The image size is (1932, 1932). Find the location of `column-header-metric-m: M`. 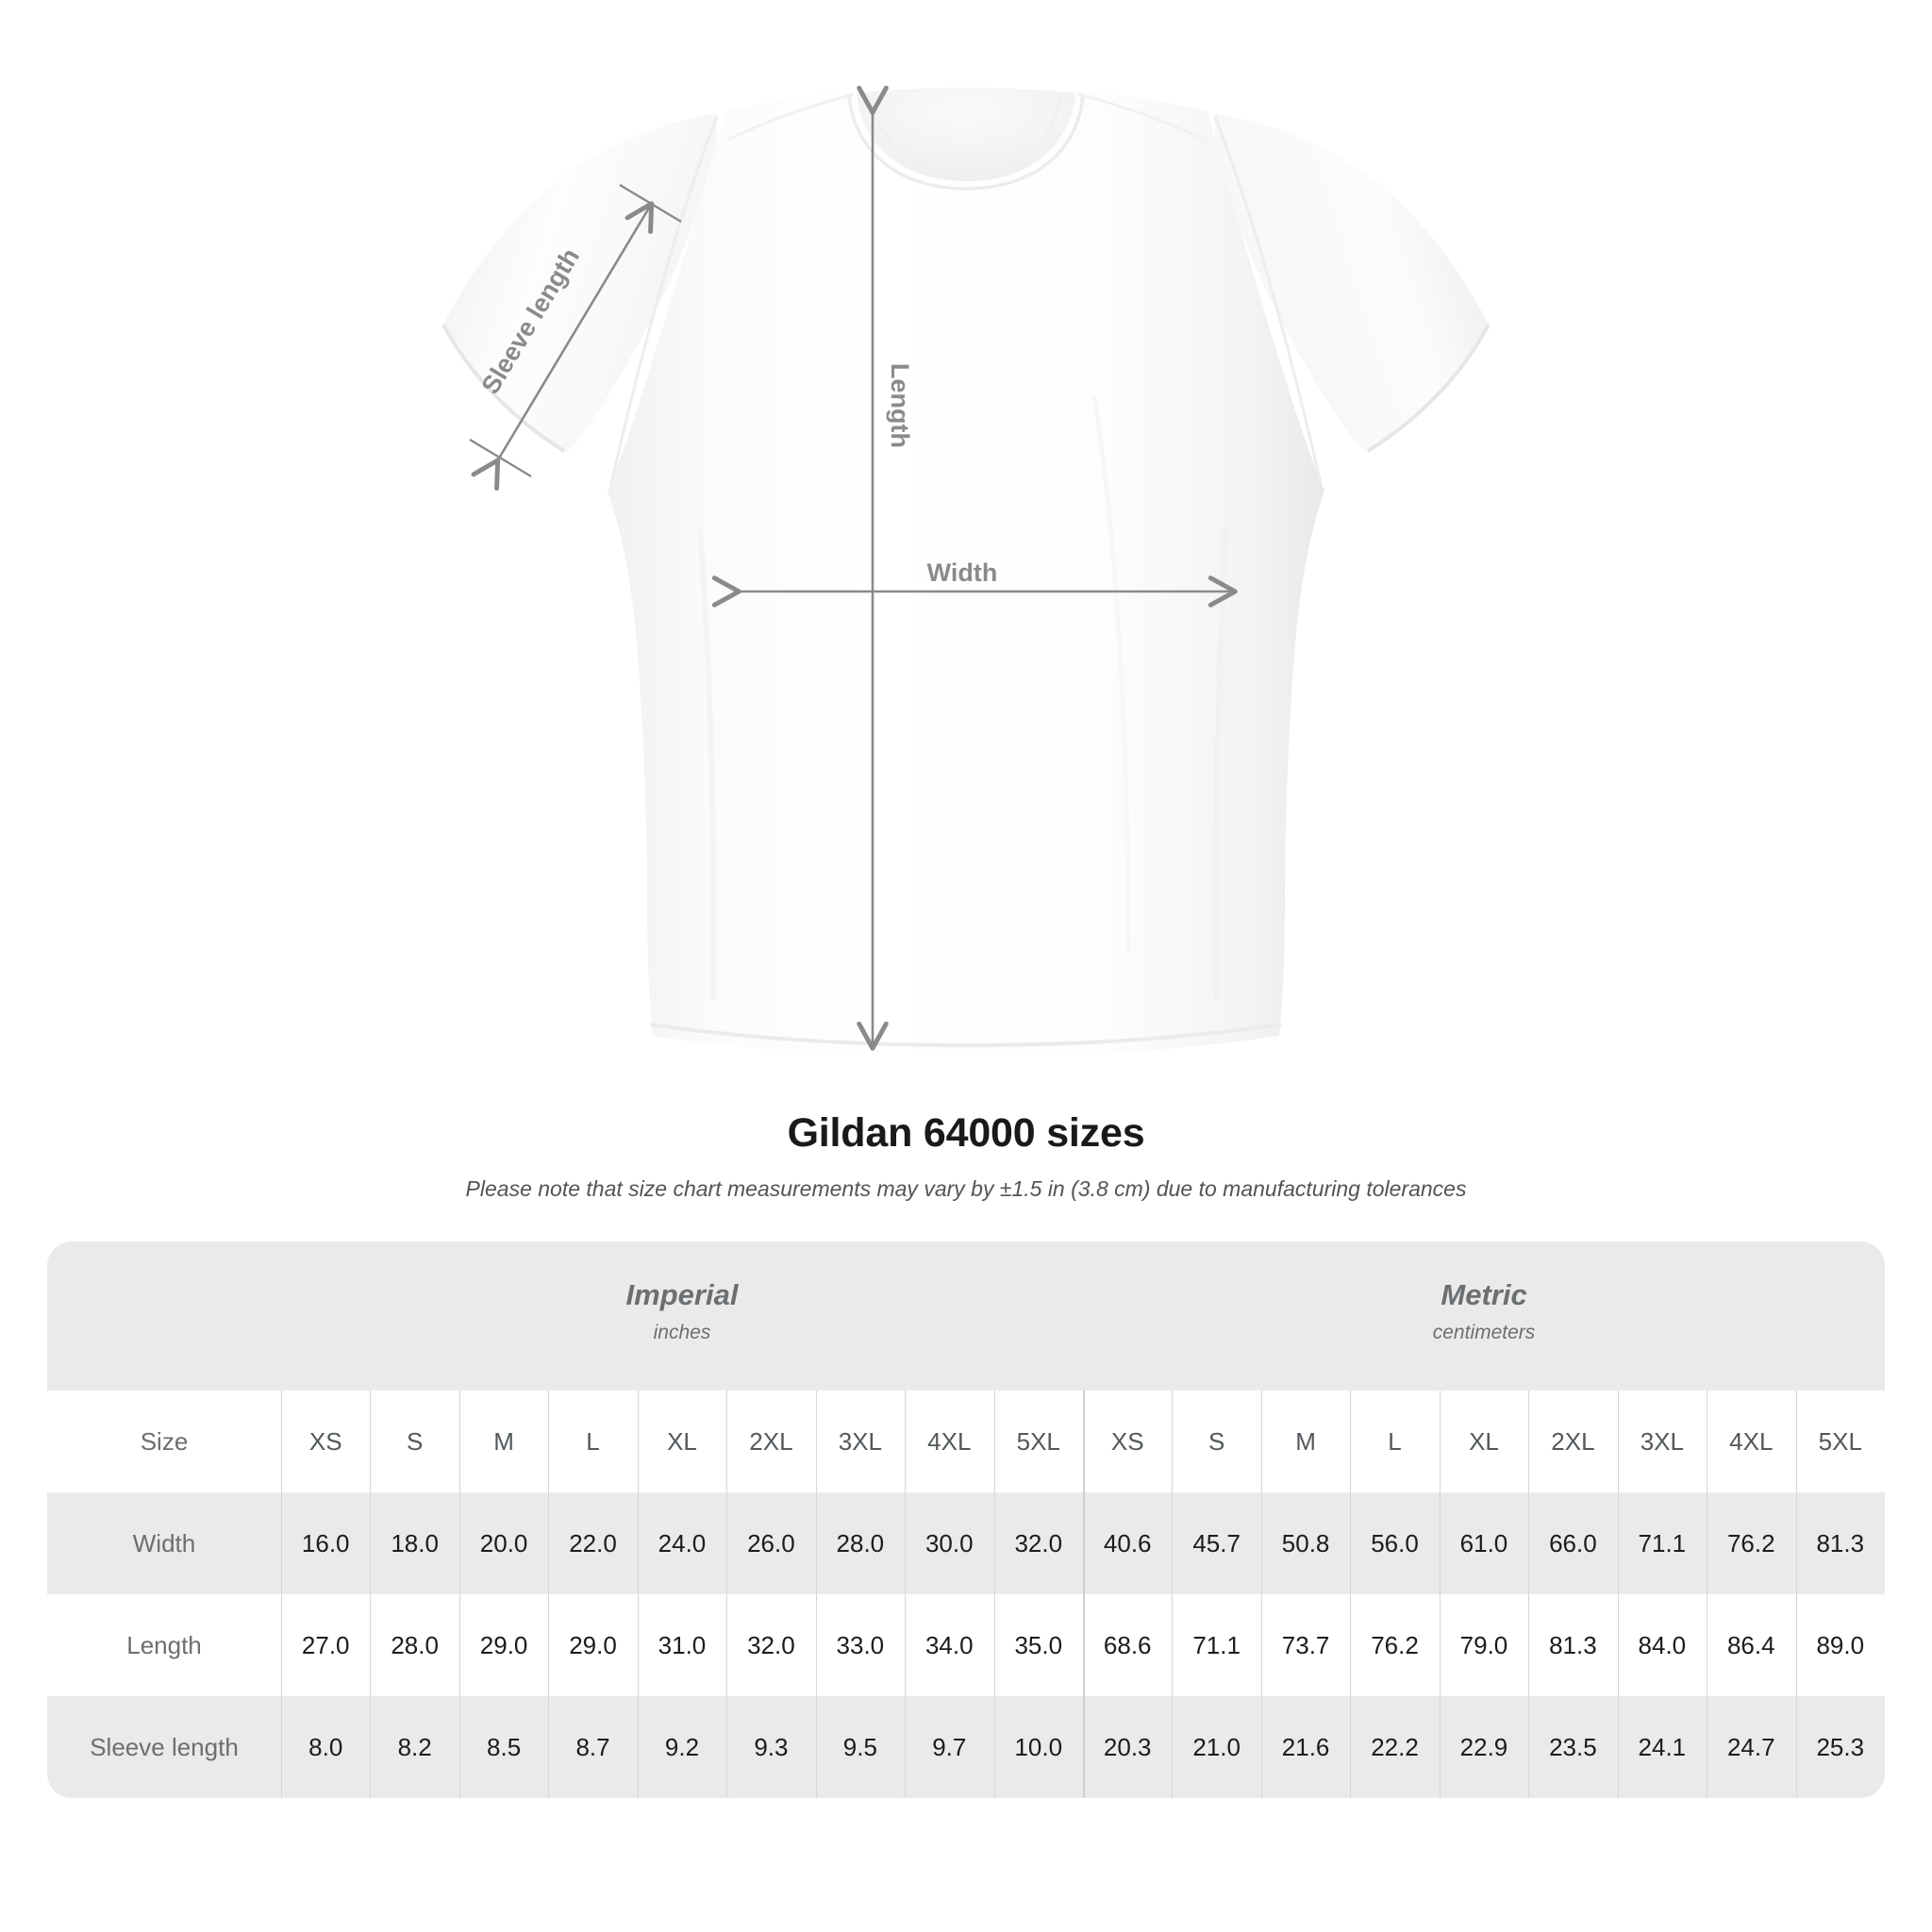

column-header-metric-m: M is located at coordinates (1305, 1442).